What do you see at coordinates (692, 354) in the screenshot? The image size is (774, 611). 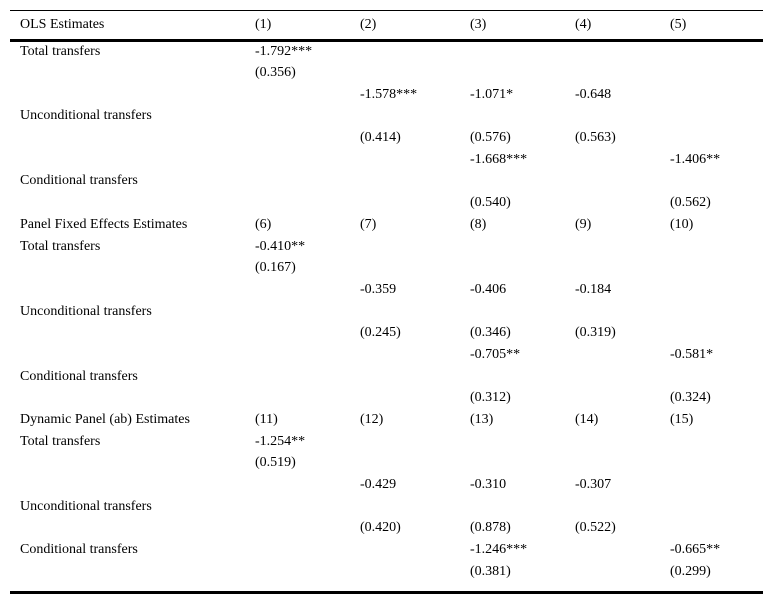 I see `value-cell: -0.581*` at bounding box center [692, 354].